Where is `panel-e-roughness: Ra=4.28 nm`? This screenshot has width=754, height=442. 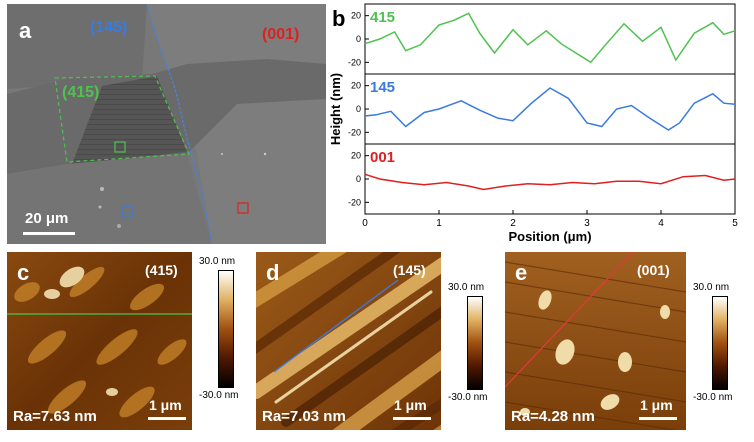
panel-e-roughness: Ra=4.28 nm is located at coordinates (553, 416).